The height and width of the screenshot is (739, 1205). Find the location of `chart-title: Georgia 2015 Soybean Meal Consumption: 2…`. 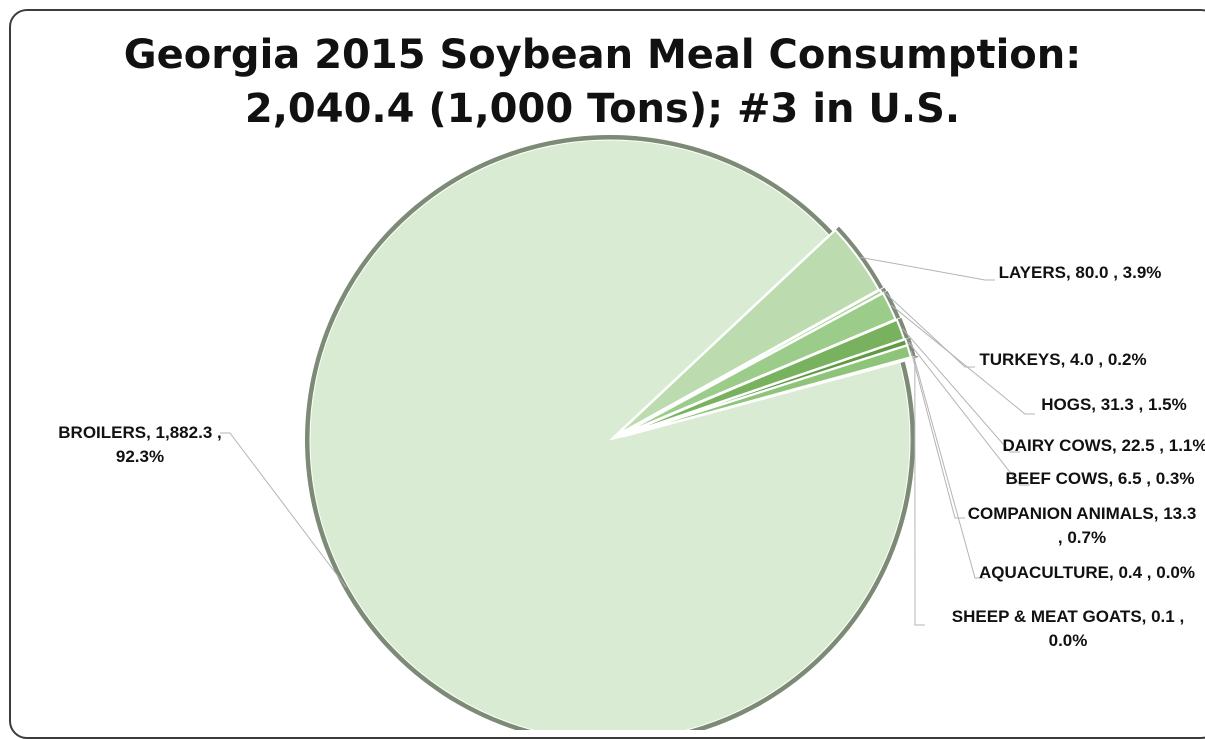

chart-title: Georgia 2015 Soybean Meal Consumption: 2… is located at coordinates (602, 82).